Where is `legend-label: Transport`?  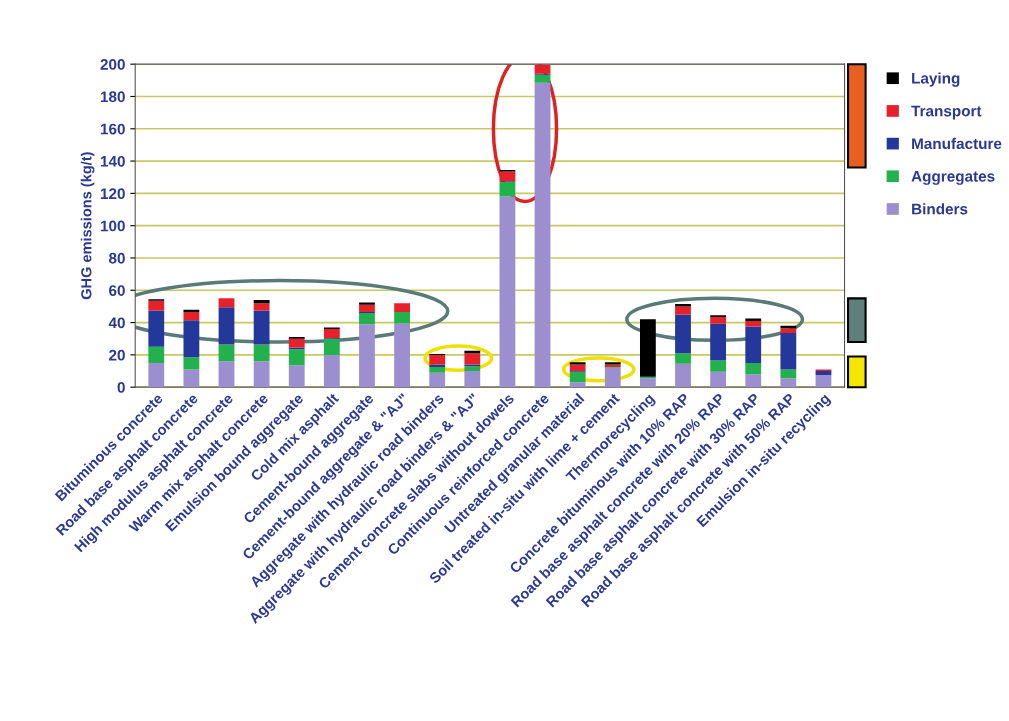
legend-label: Transport is located at coordinates (946, 112).